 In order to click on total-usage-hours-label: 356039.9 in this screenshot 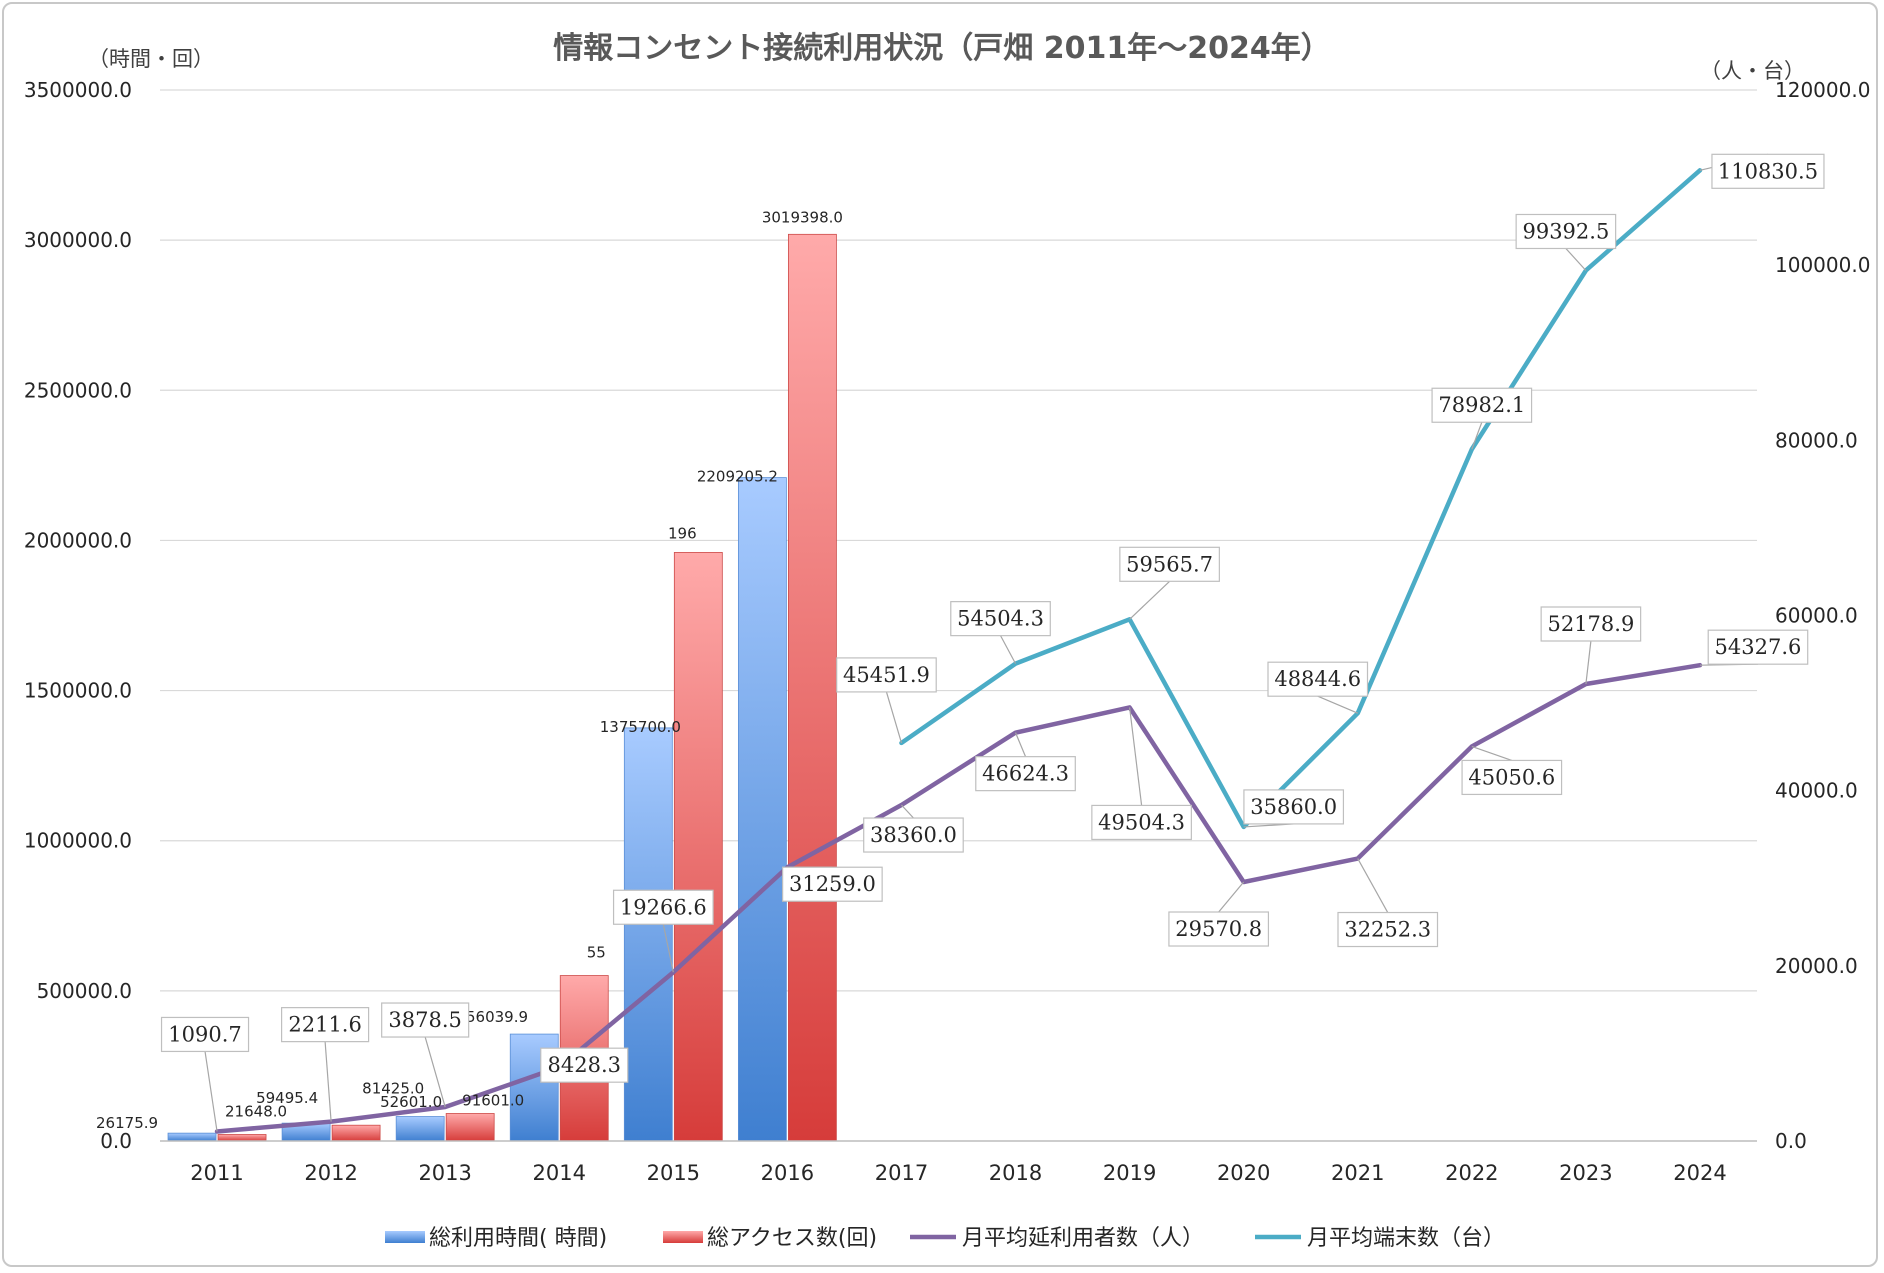, I will do `click(492, 1017)`.